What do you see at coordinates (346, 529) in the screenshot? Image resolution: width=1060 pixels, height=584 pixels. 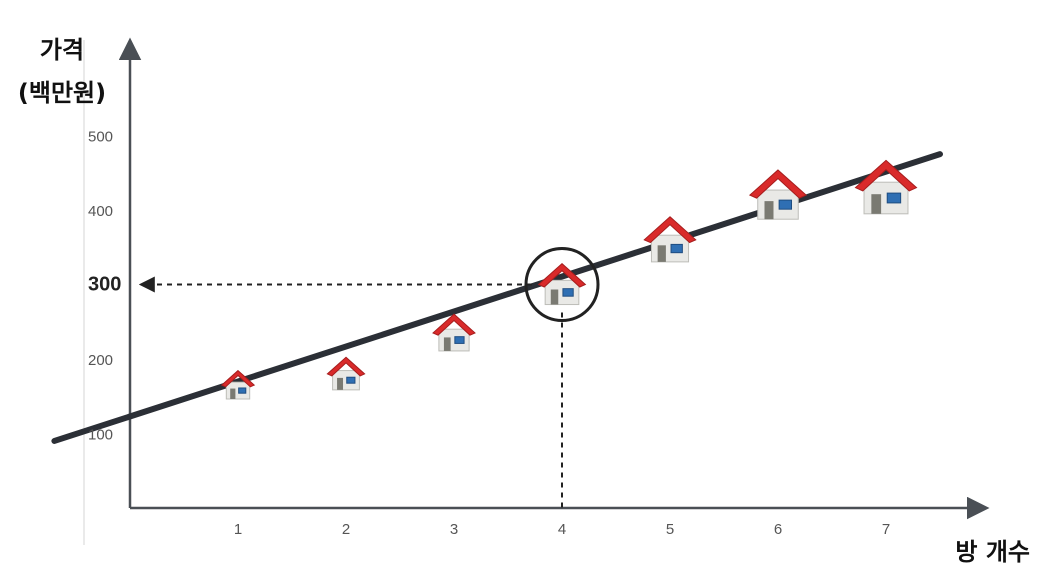 I see `x-tick-label: 2` at bounding box center [346, 529].